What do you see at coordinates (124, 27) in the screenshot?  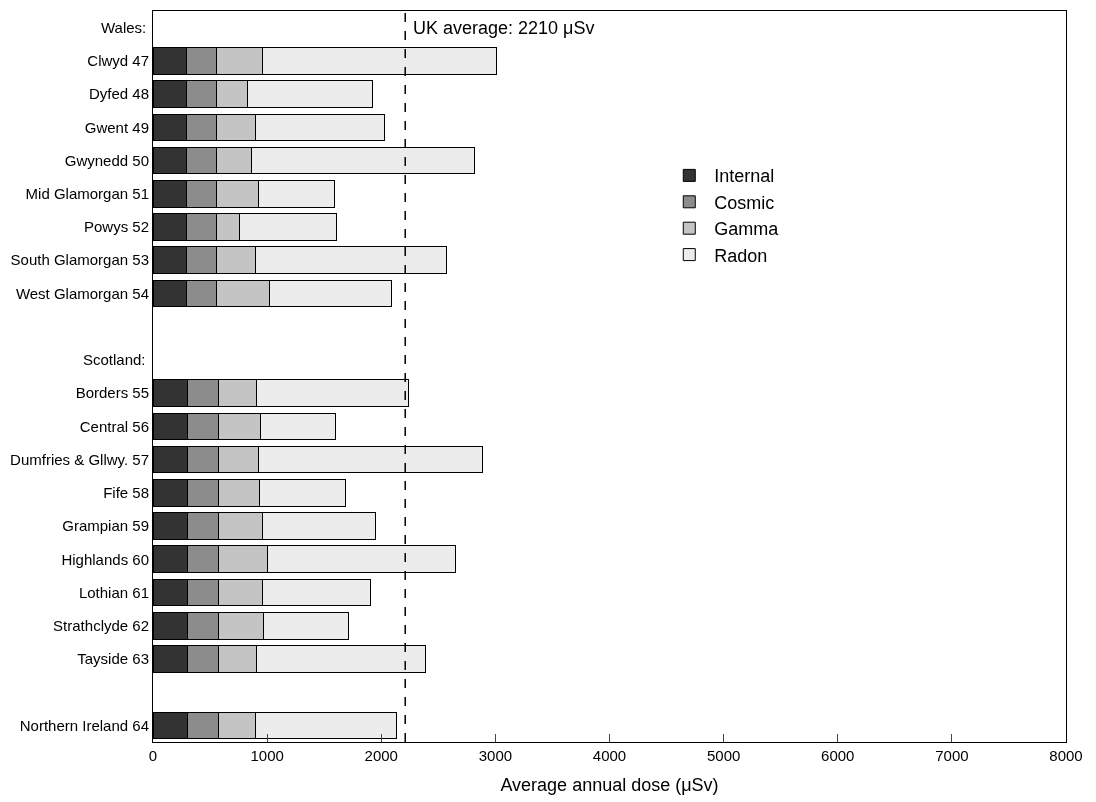 I see `text: Wales:` at bounding box center [124, 27].